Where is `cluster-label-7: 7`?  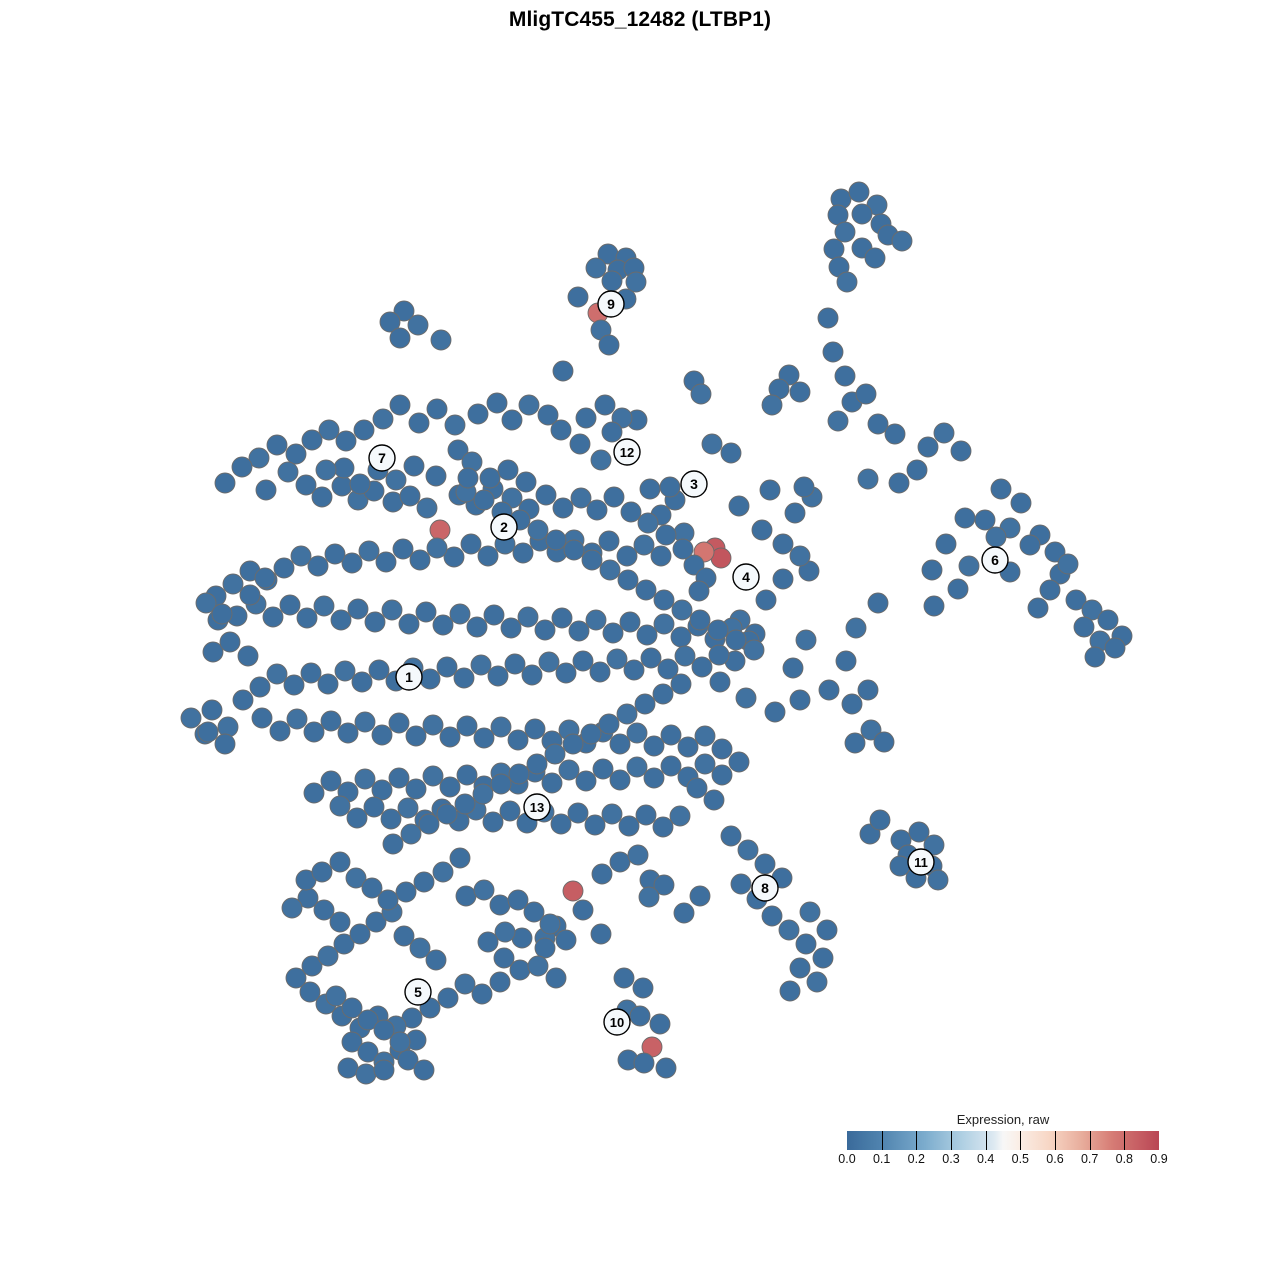
cluster-label-7: 7 is located at coordinates (382, 458).